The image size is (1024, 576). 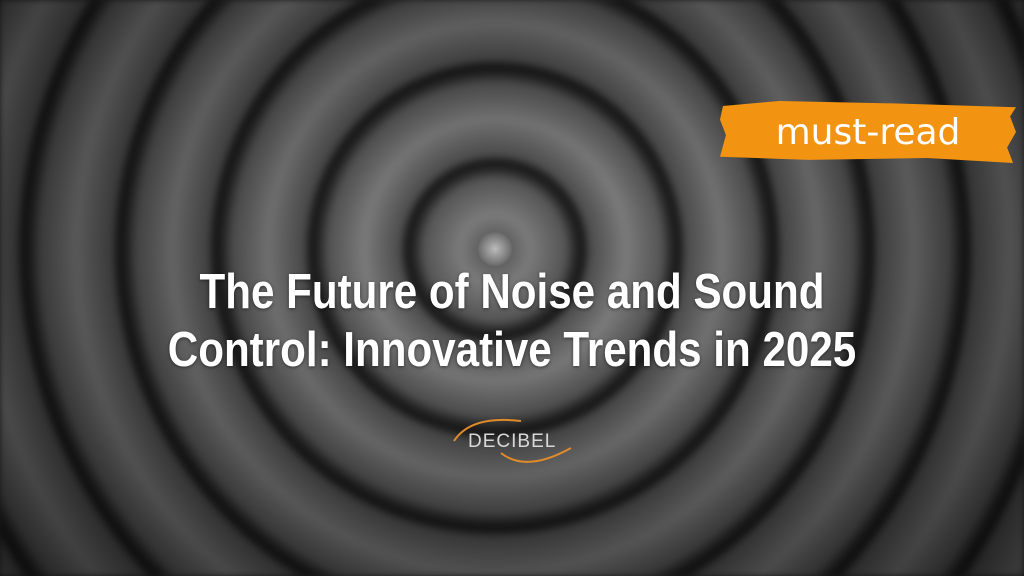 I want to click on headline-line-2: Control: Innovative Trends in 2025, so click(x=512, y=350).